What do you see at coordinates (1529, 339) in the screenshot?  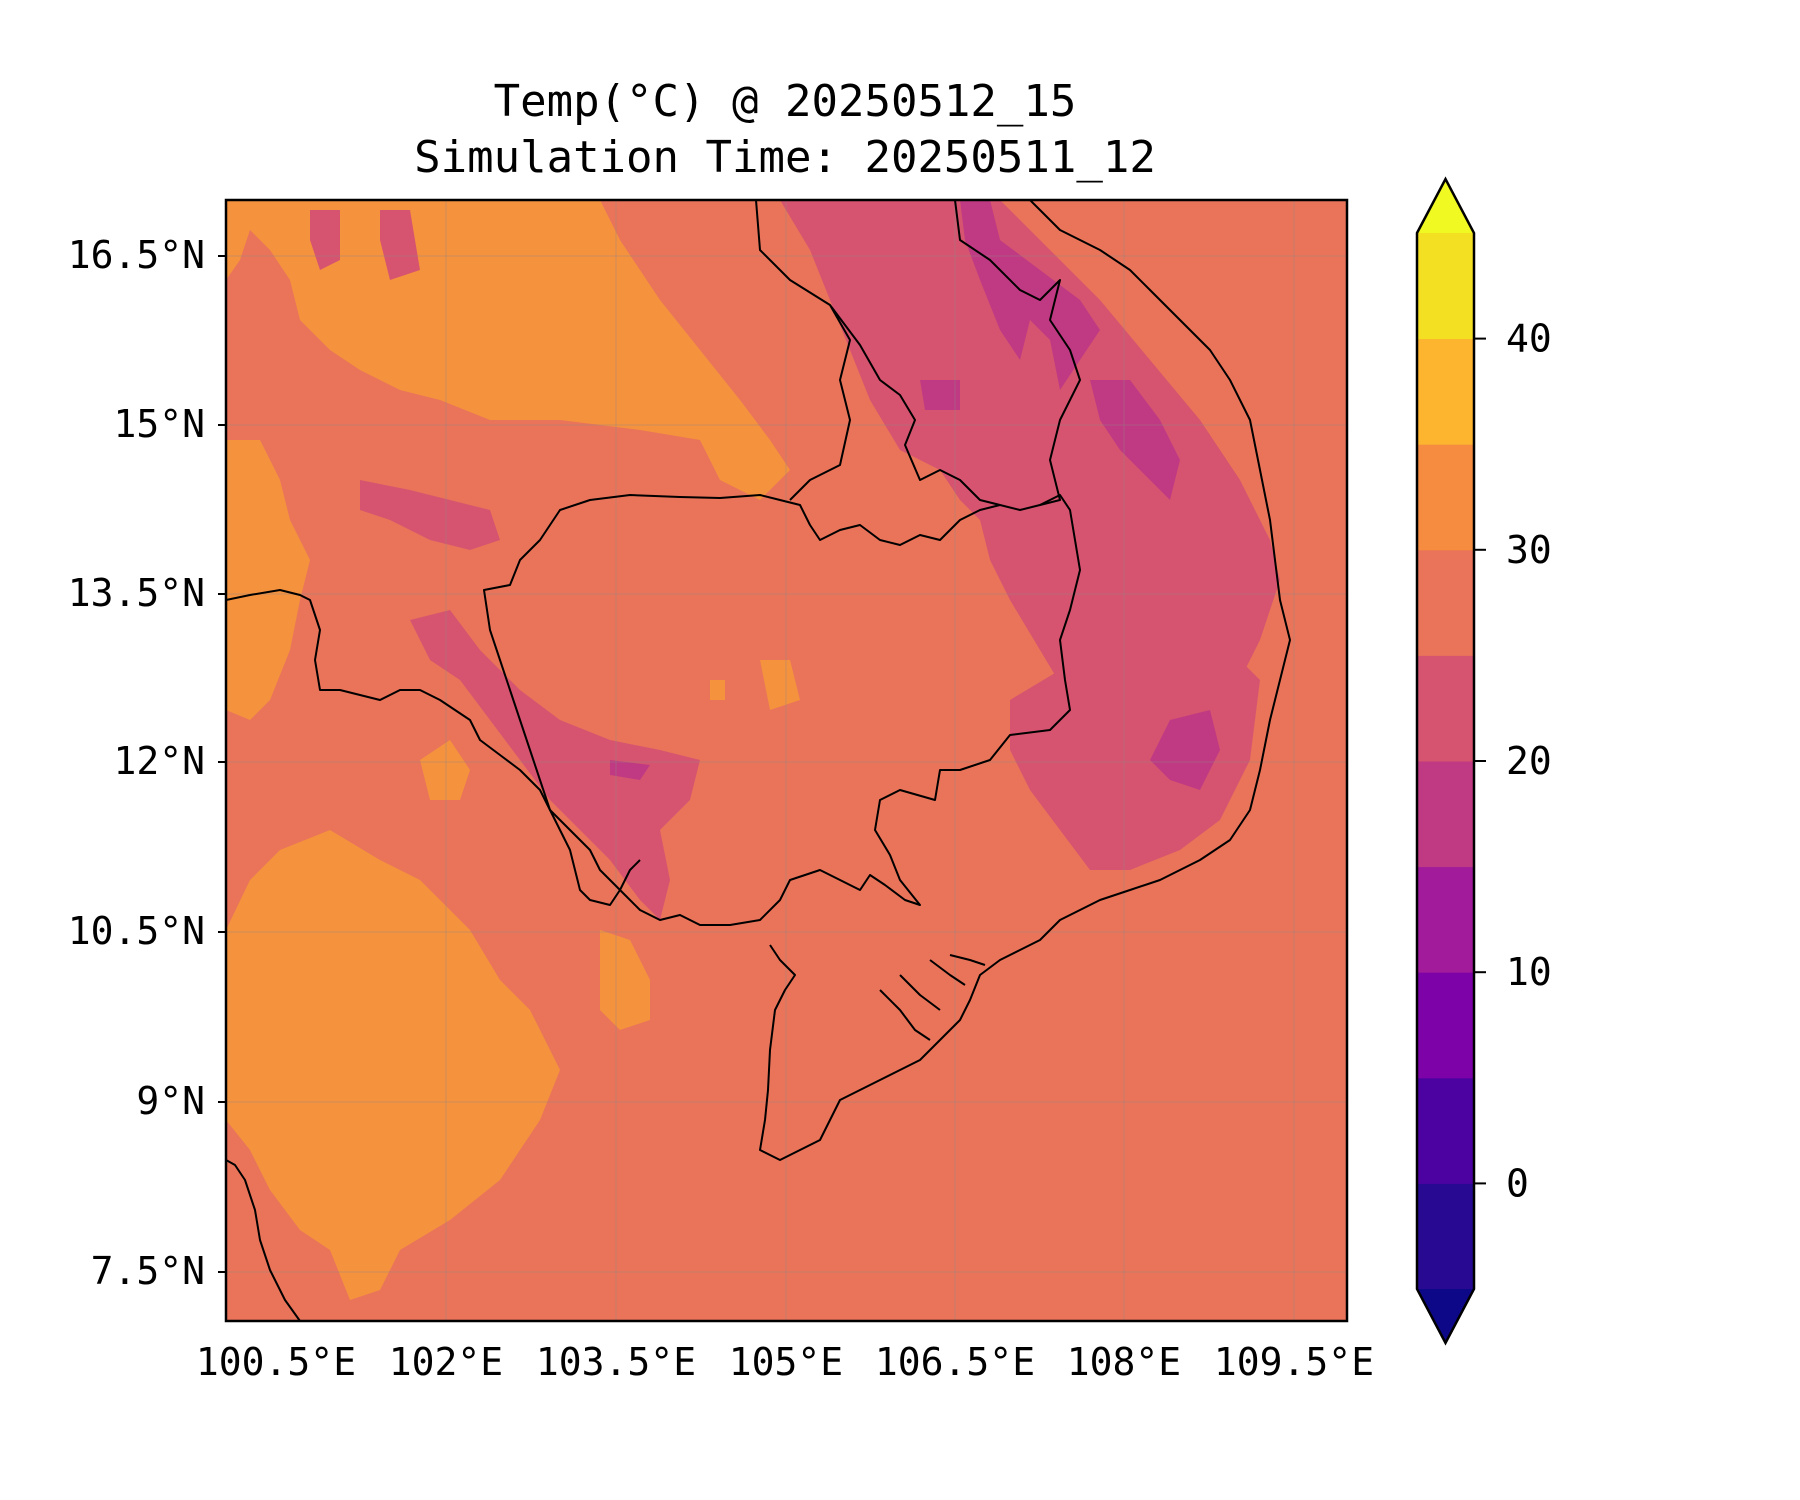 I see `colorbar-tick-label: 40` at bounding box center [1529, 339].